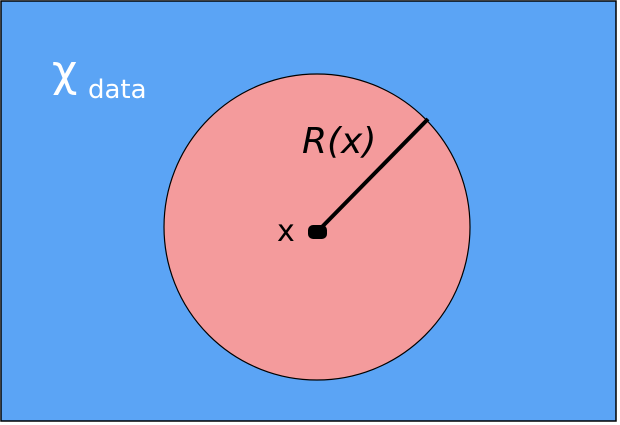 This screenshot has height=425, width=620. Describe the element at coordinates (339, 141) in the screenshot. I see `radius-label: R(x)` at that location.